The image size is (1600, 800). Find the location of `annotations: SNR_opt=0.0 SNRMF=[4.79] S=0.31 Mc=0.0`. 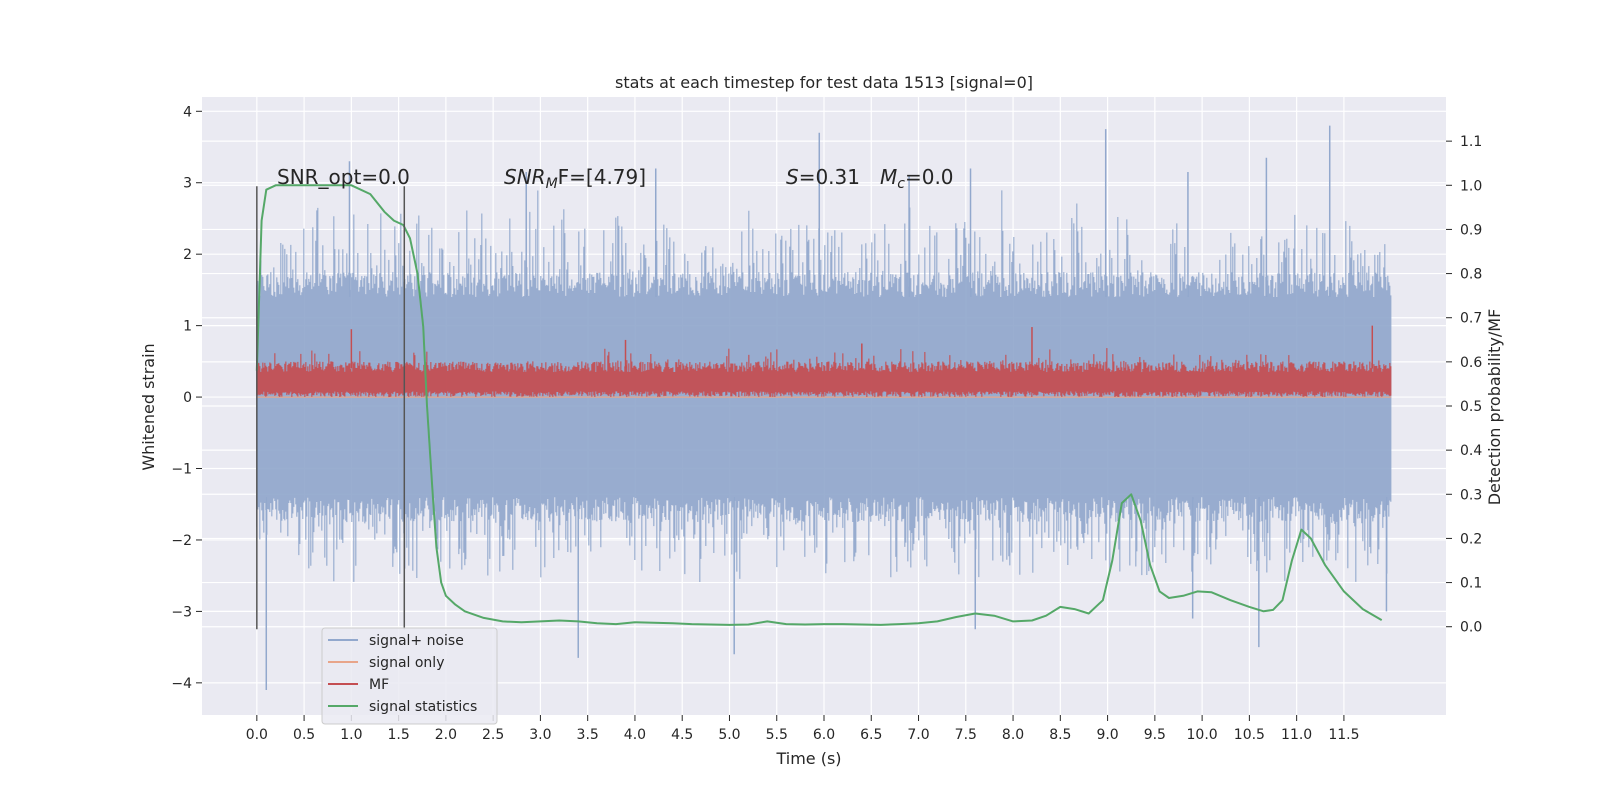

annotations: SNR_opt=0.0 SNRMF=[4.79] S=0.31 Mc=0.0 is located at coordinates (615, 178).